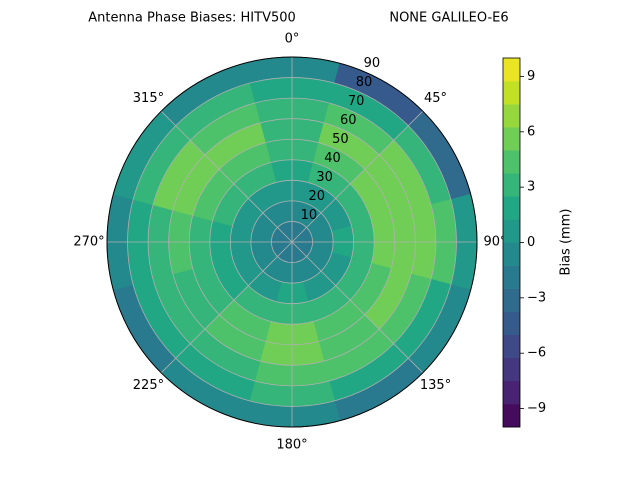 Image resolution: width=640 pixels, height=480 pixels. What do you see at coordinates (566, 242) in the screenshot?
I see `colorbar-label: Bias (mm)` at bounding box center [566, 242].